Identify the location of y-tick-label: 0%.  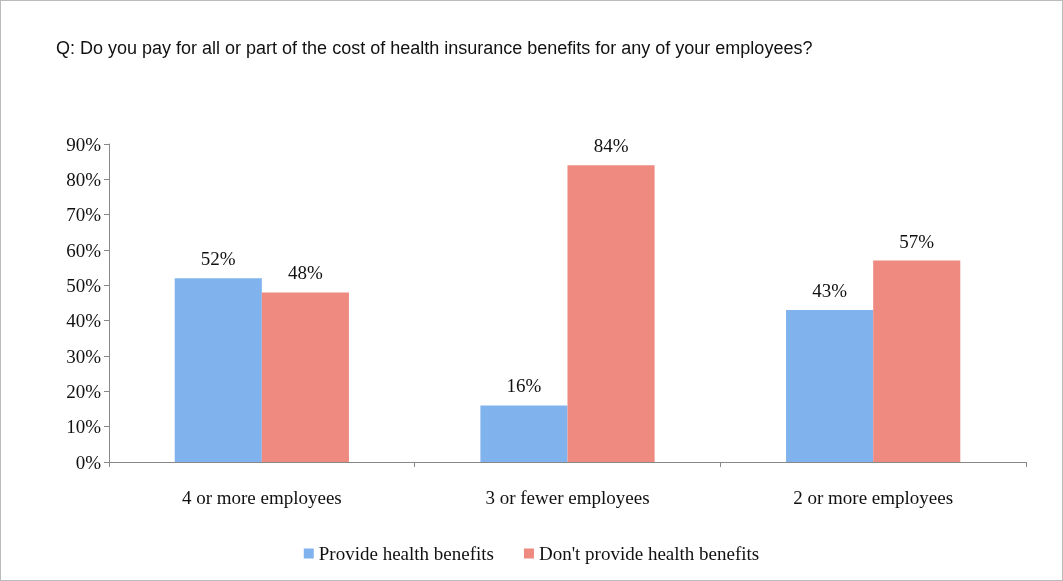
(88, 462).